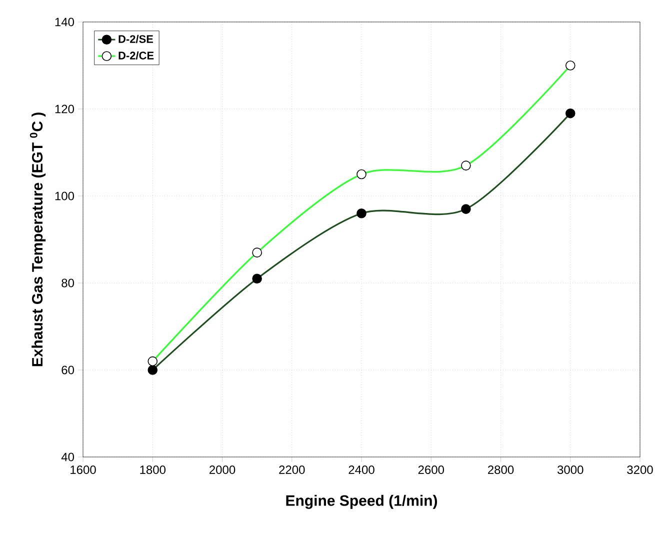 This screenshot has height=556, width=655. I want to click on legend-label: D-2/SE, so click(136, 39).